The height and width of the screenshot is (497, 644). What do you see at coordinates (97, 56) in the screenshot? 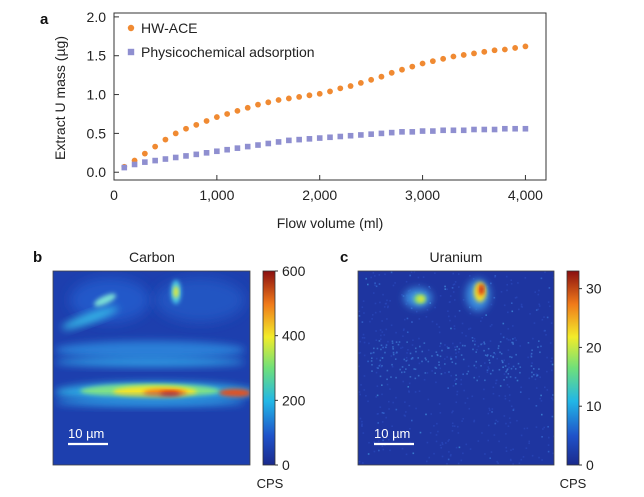
I see `y-tick-label: 1.5` at bounding box center [97, 56].